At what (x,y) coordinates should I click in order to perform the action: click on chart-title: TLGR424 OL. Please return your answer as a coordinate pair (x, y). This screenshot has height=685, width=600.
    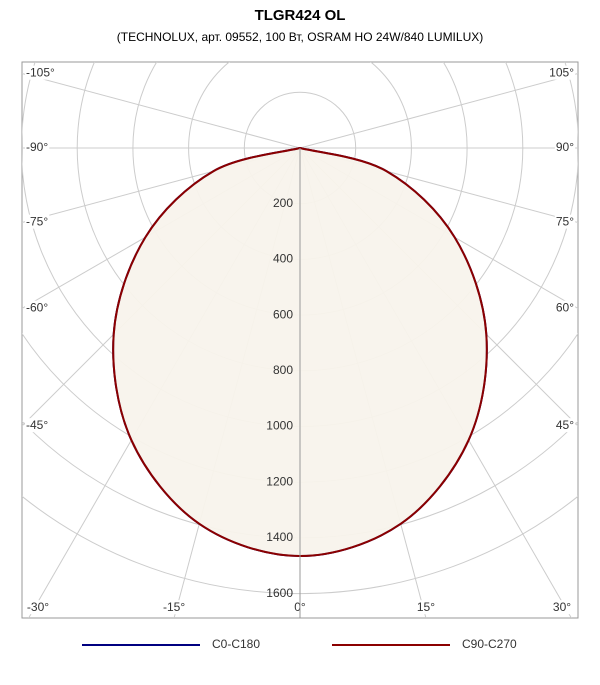
    Looking at the image, I should click on (300, 15).